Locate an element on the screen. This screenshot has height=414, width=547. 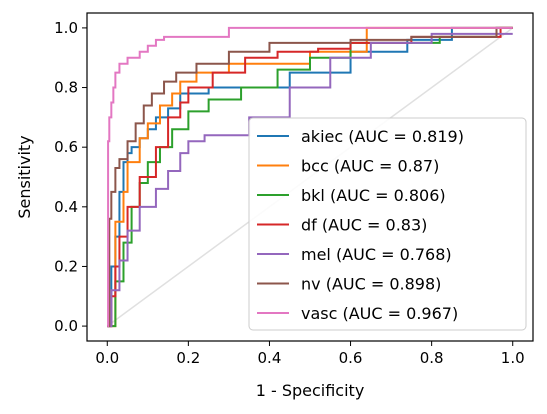
x-tick-label: 0.2 is located at coordinates (188, 358).